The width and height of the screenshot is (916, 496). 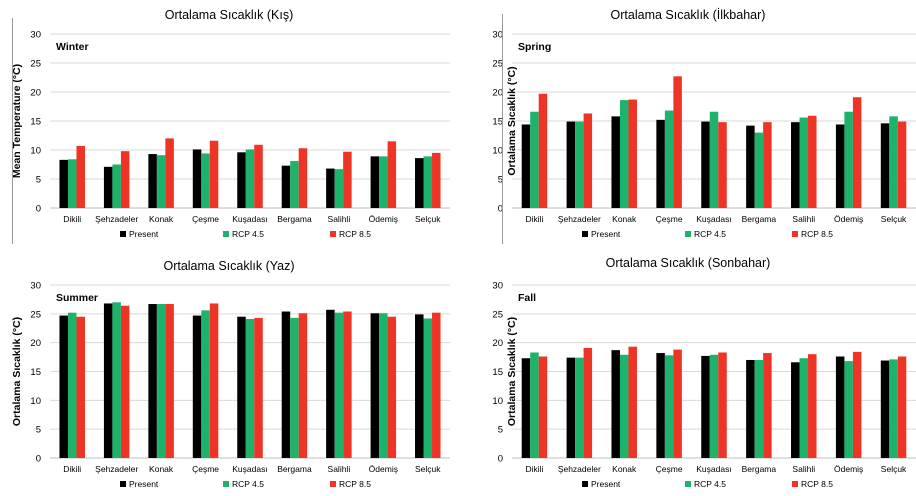 I want to click on season-label: Summer, so click(x=77, y=298).